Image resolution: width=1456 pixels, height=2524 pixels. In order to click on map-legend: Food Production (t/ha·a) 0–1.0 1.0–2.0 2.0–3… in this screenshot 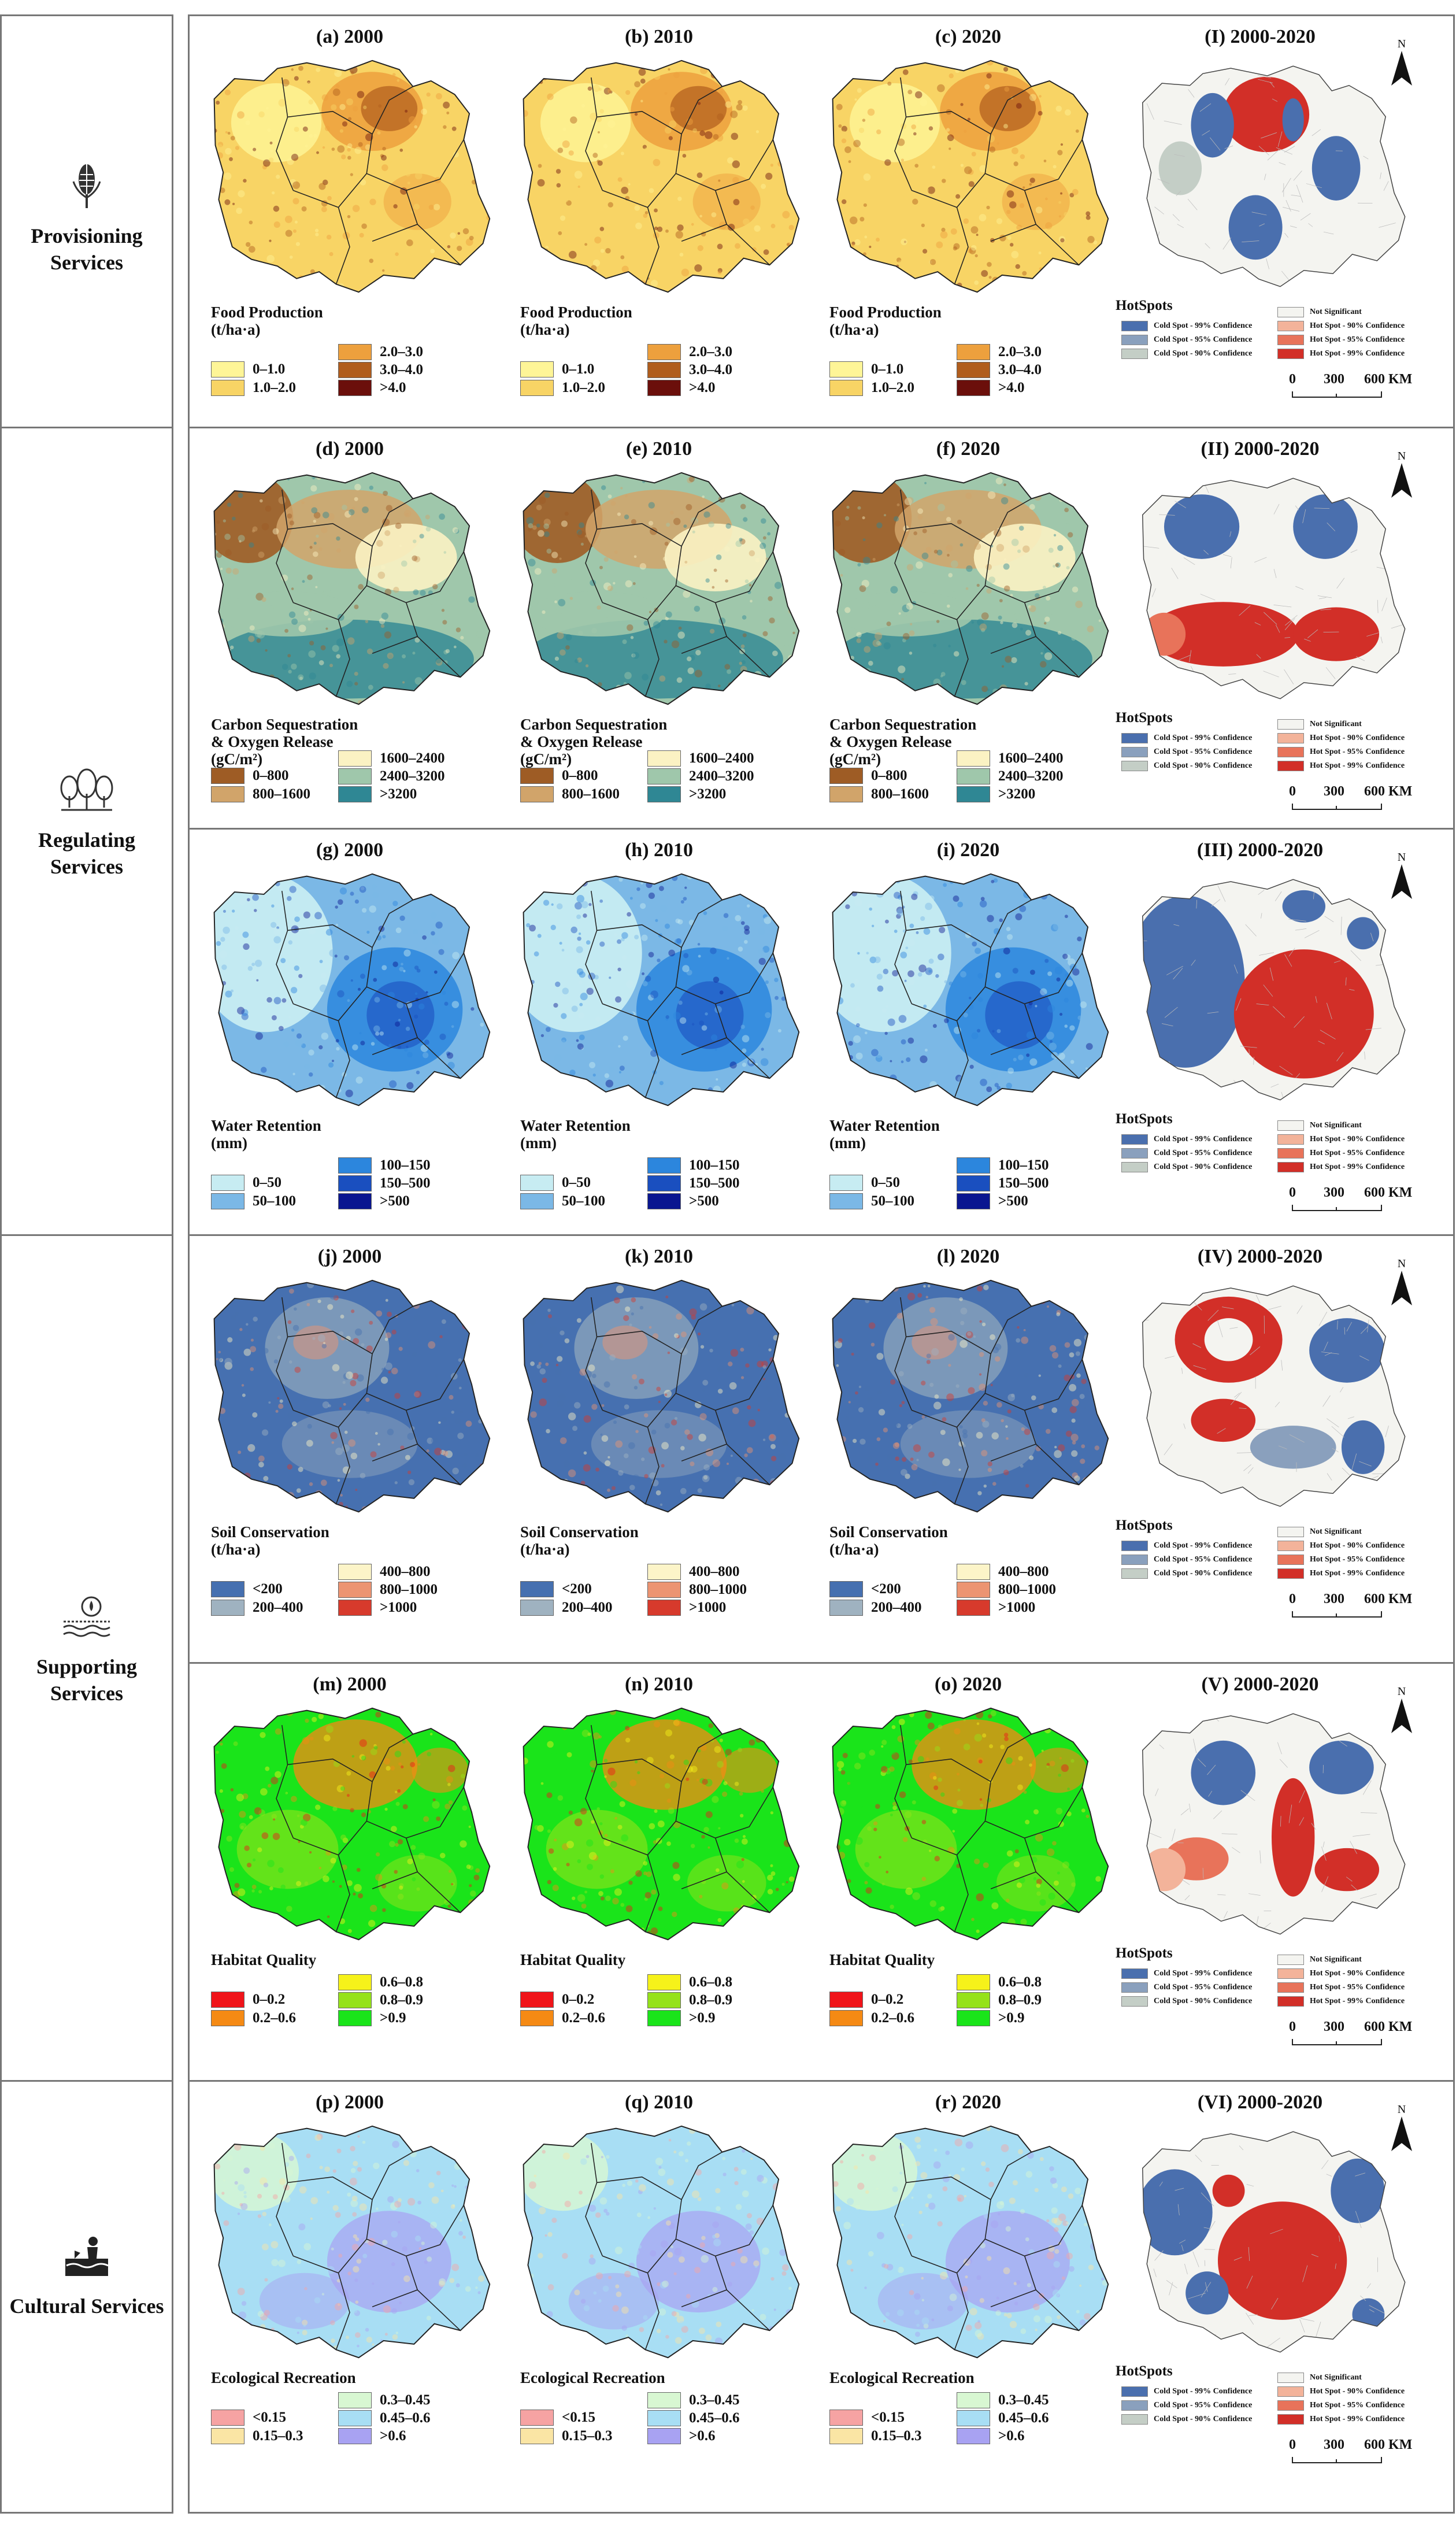, I will do `click(350, 353)`.